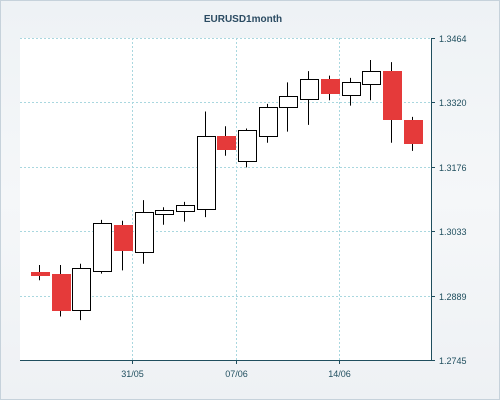 Image resolution: width=500 pixels, height=401 pixels. I want to click on y-tick-label: 1.2889, so click(453, 297).